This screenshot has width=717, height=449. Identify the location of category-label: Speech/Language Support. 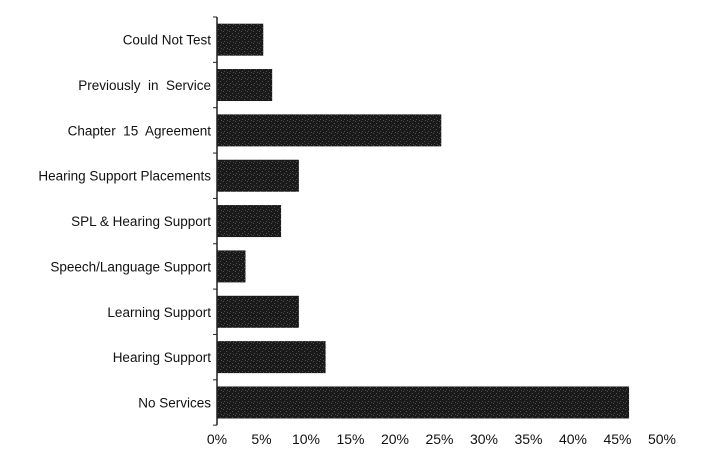
(130, 266).